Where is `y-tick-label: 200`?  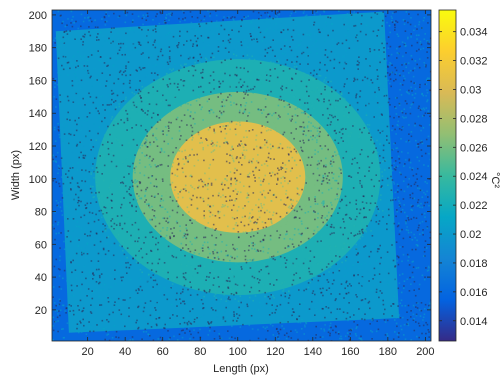
y-tick-label: 200 is located at coordinates (38, 16).